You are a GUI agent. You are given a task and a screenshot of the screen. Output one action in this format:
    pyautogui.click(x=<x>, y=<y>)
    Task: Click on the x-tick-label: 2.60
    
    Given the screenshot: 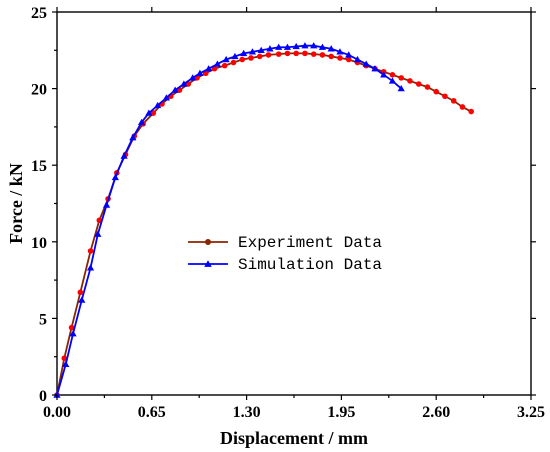 What is the action you would take?
    pyautogui.click(x=436, y=412)
    